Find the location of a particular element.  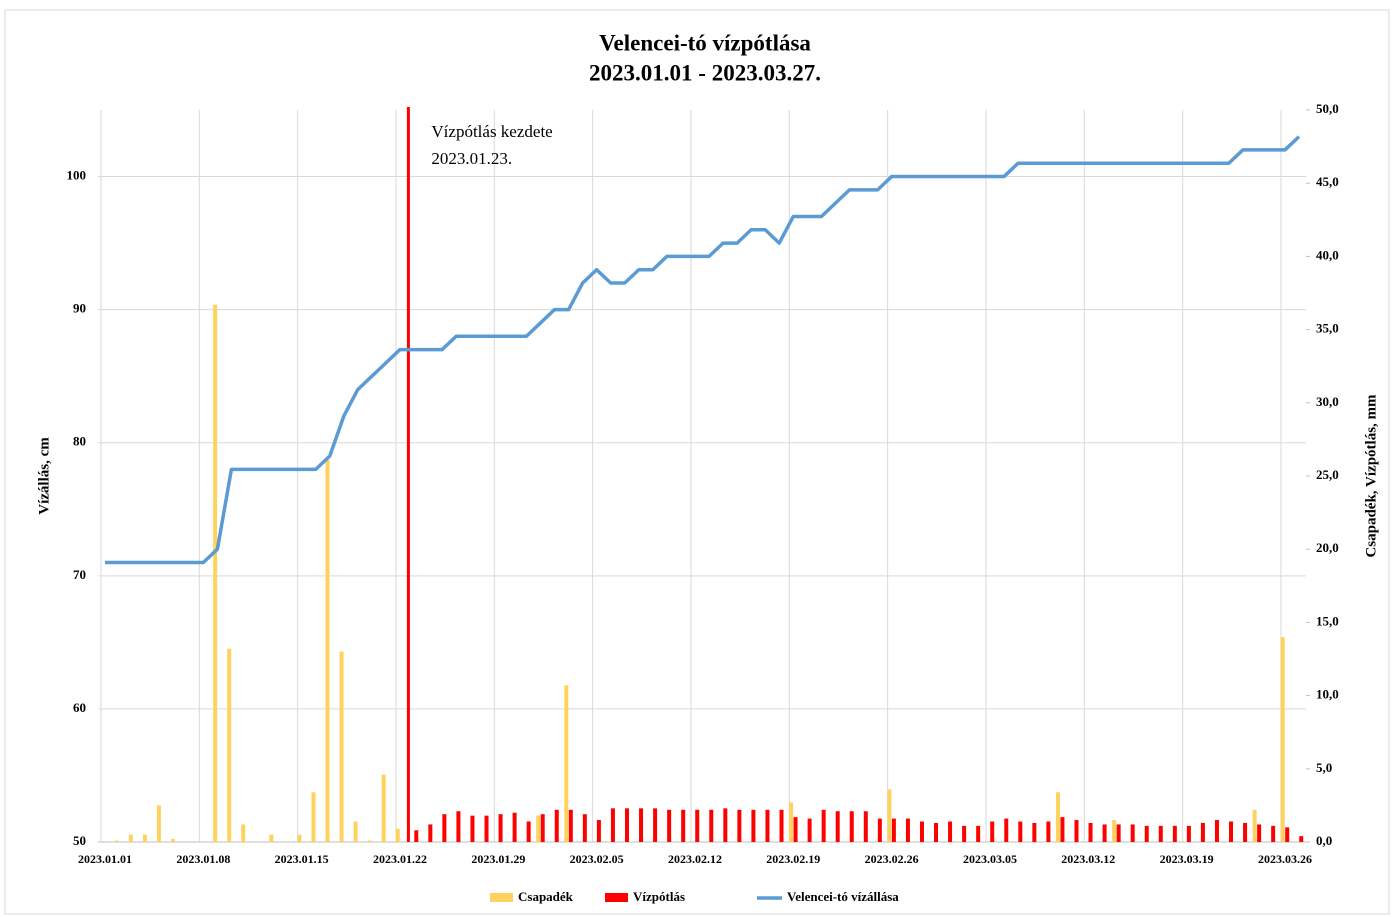

x-tick-label: 2023.01.15 is located at coordinates (302, 859).